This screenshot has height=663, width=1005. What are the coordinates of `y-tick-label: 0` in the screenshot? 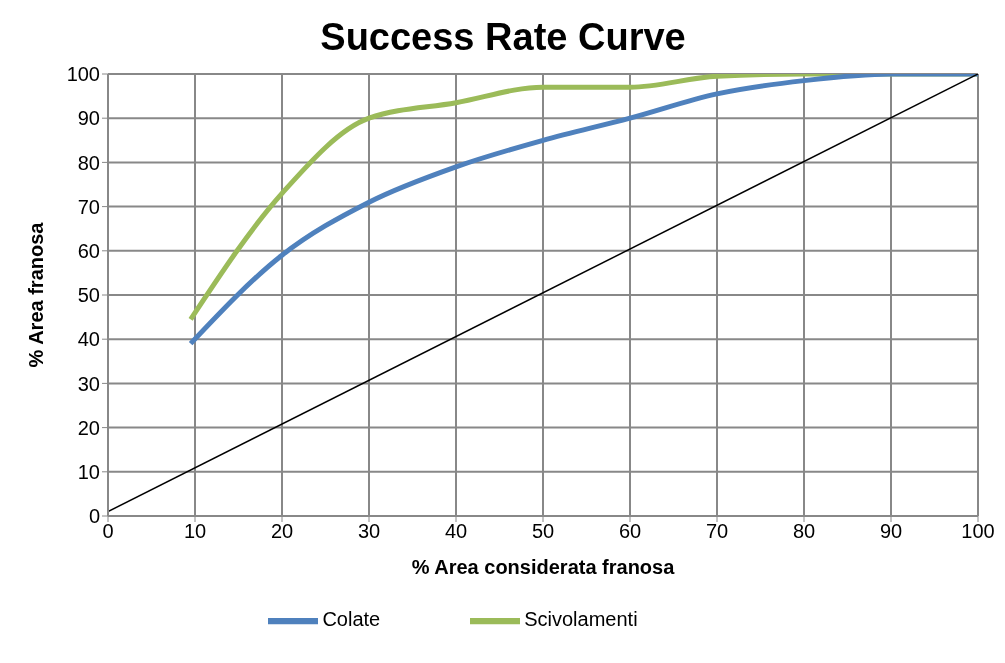 It's located at (94, 516).